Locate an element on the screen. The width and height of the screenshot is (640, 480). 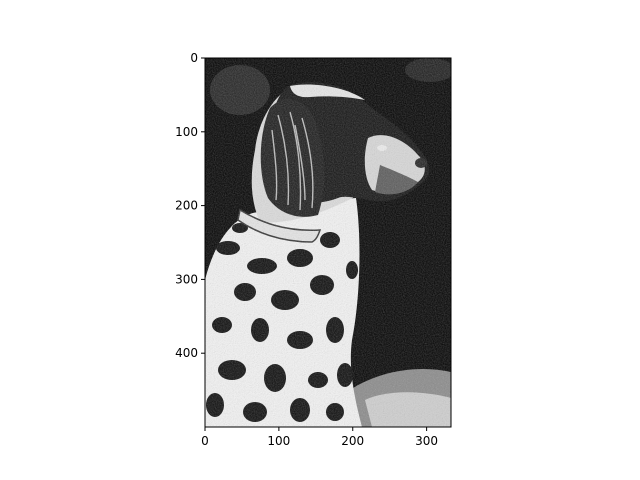
y-tick-label: 100 is located at coordinates (186, 132).